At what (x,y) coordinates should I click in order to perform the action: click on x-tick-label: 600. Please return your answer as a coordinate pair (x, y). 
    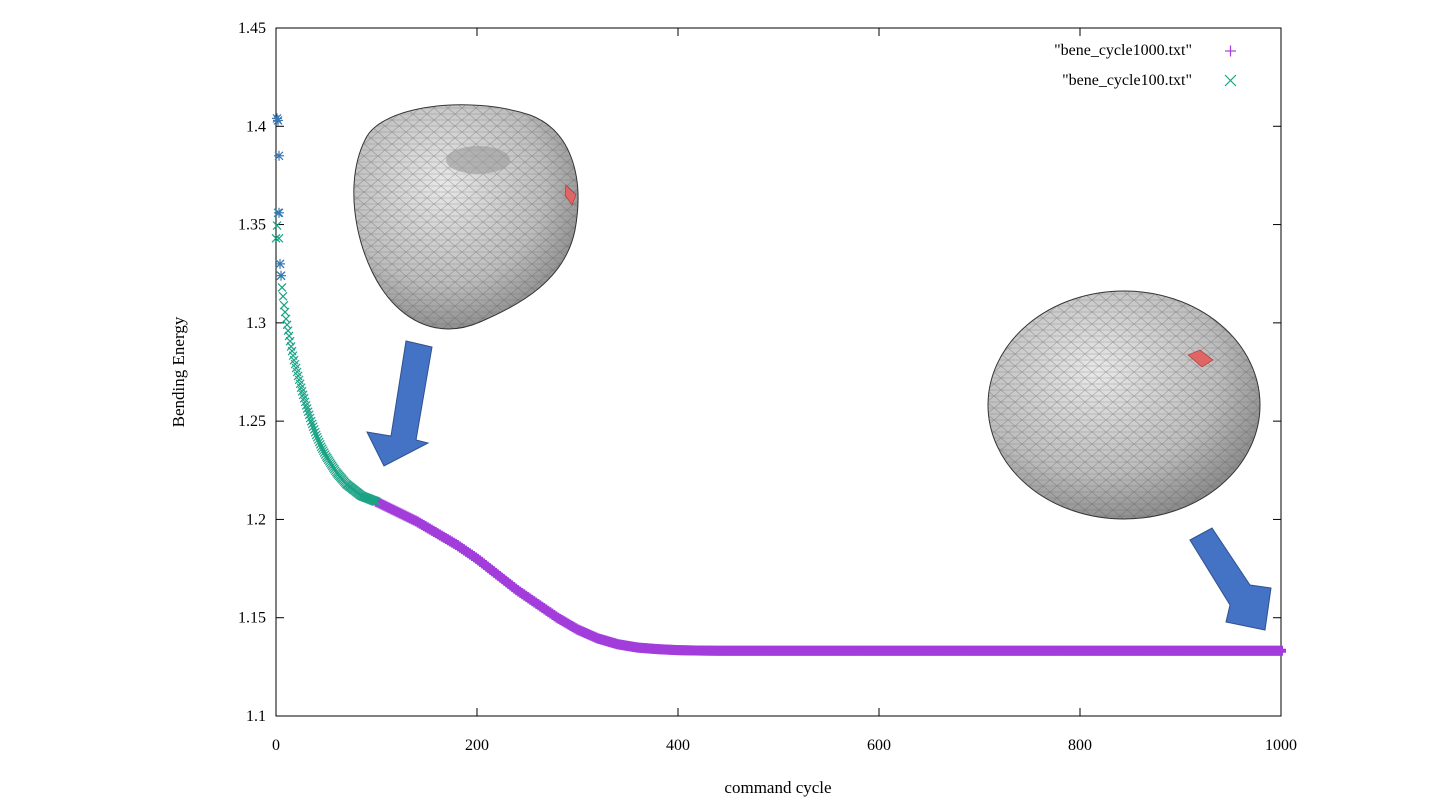
    Looking at the image, I should click on (879, 745).